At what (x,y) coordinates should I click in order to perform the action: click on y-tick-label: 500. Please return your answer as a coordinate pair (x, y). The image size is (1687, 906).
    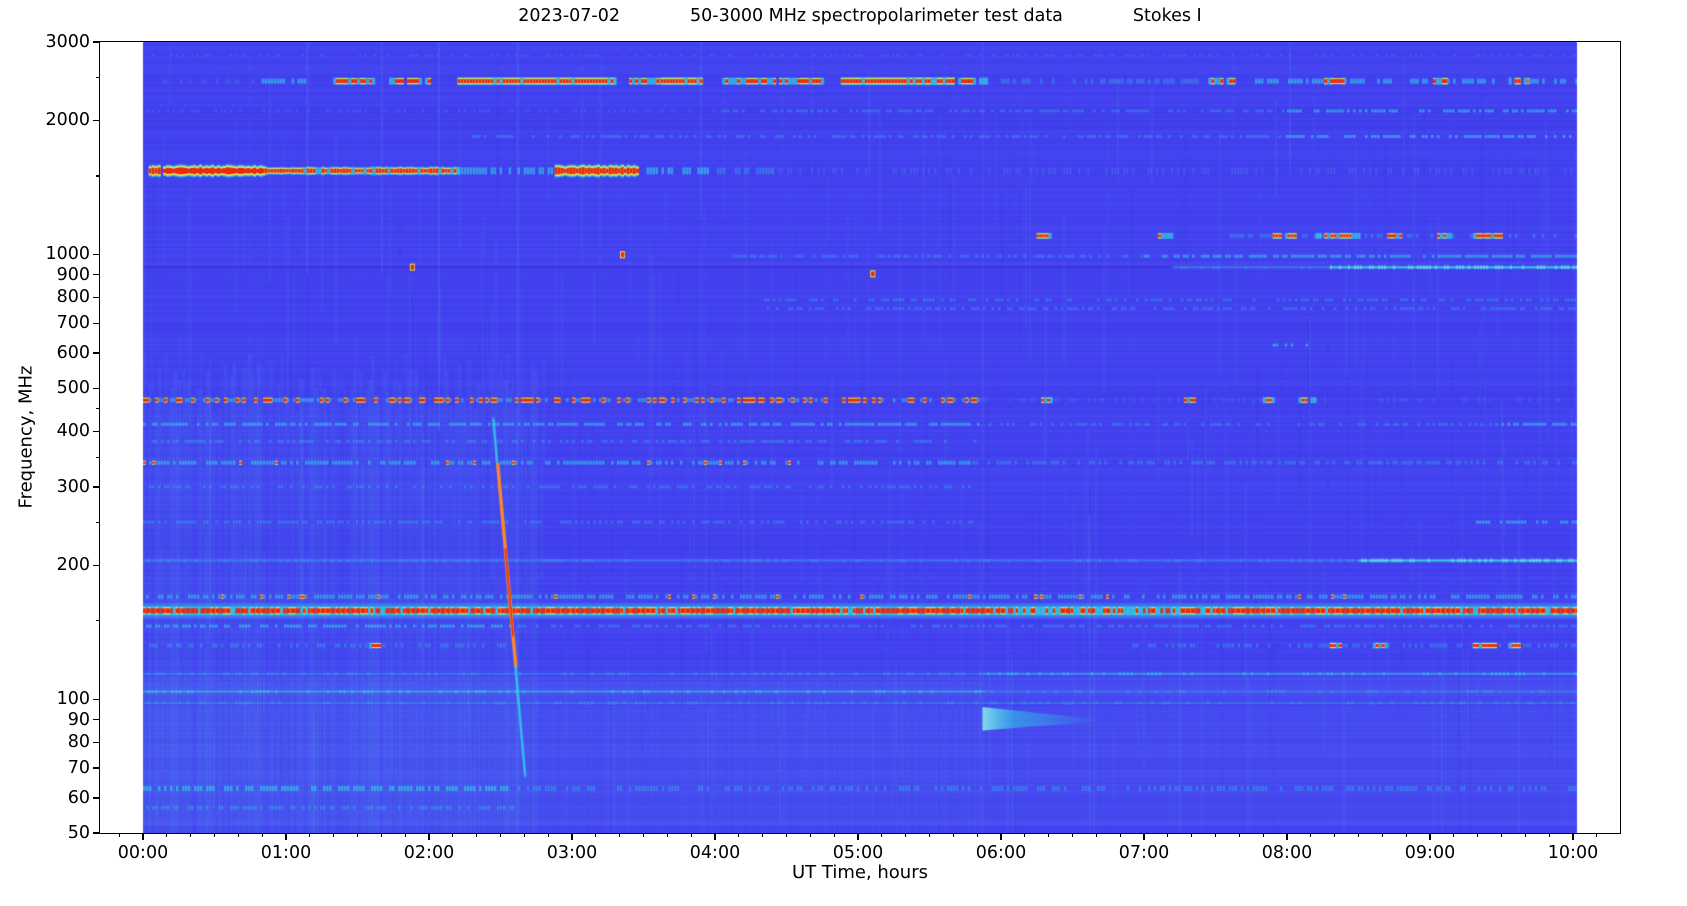
    Looking at the image, I should click on (73, 388).